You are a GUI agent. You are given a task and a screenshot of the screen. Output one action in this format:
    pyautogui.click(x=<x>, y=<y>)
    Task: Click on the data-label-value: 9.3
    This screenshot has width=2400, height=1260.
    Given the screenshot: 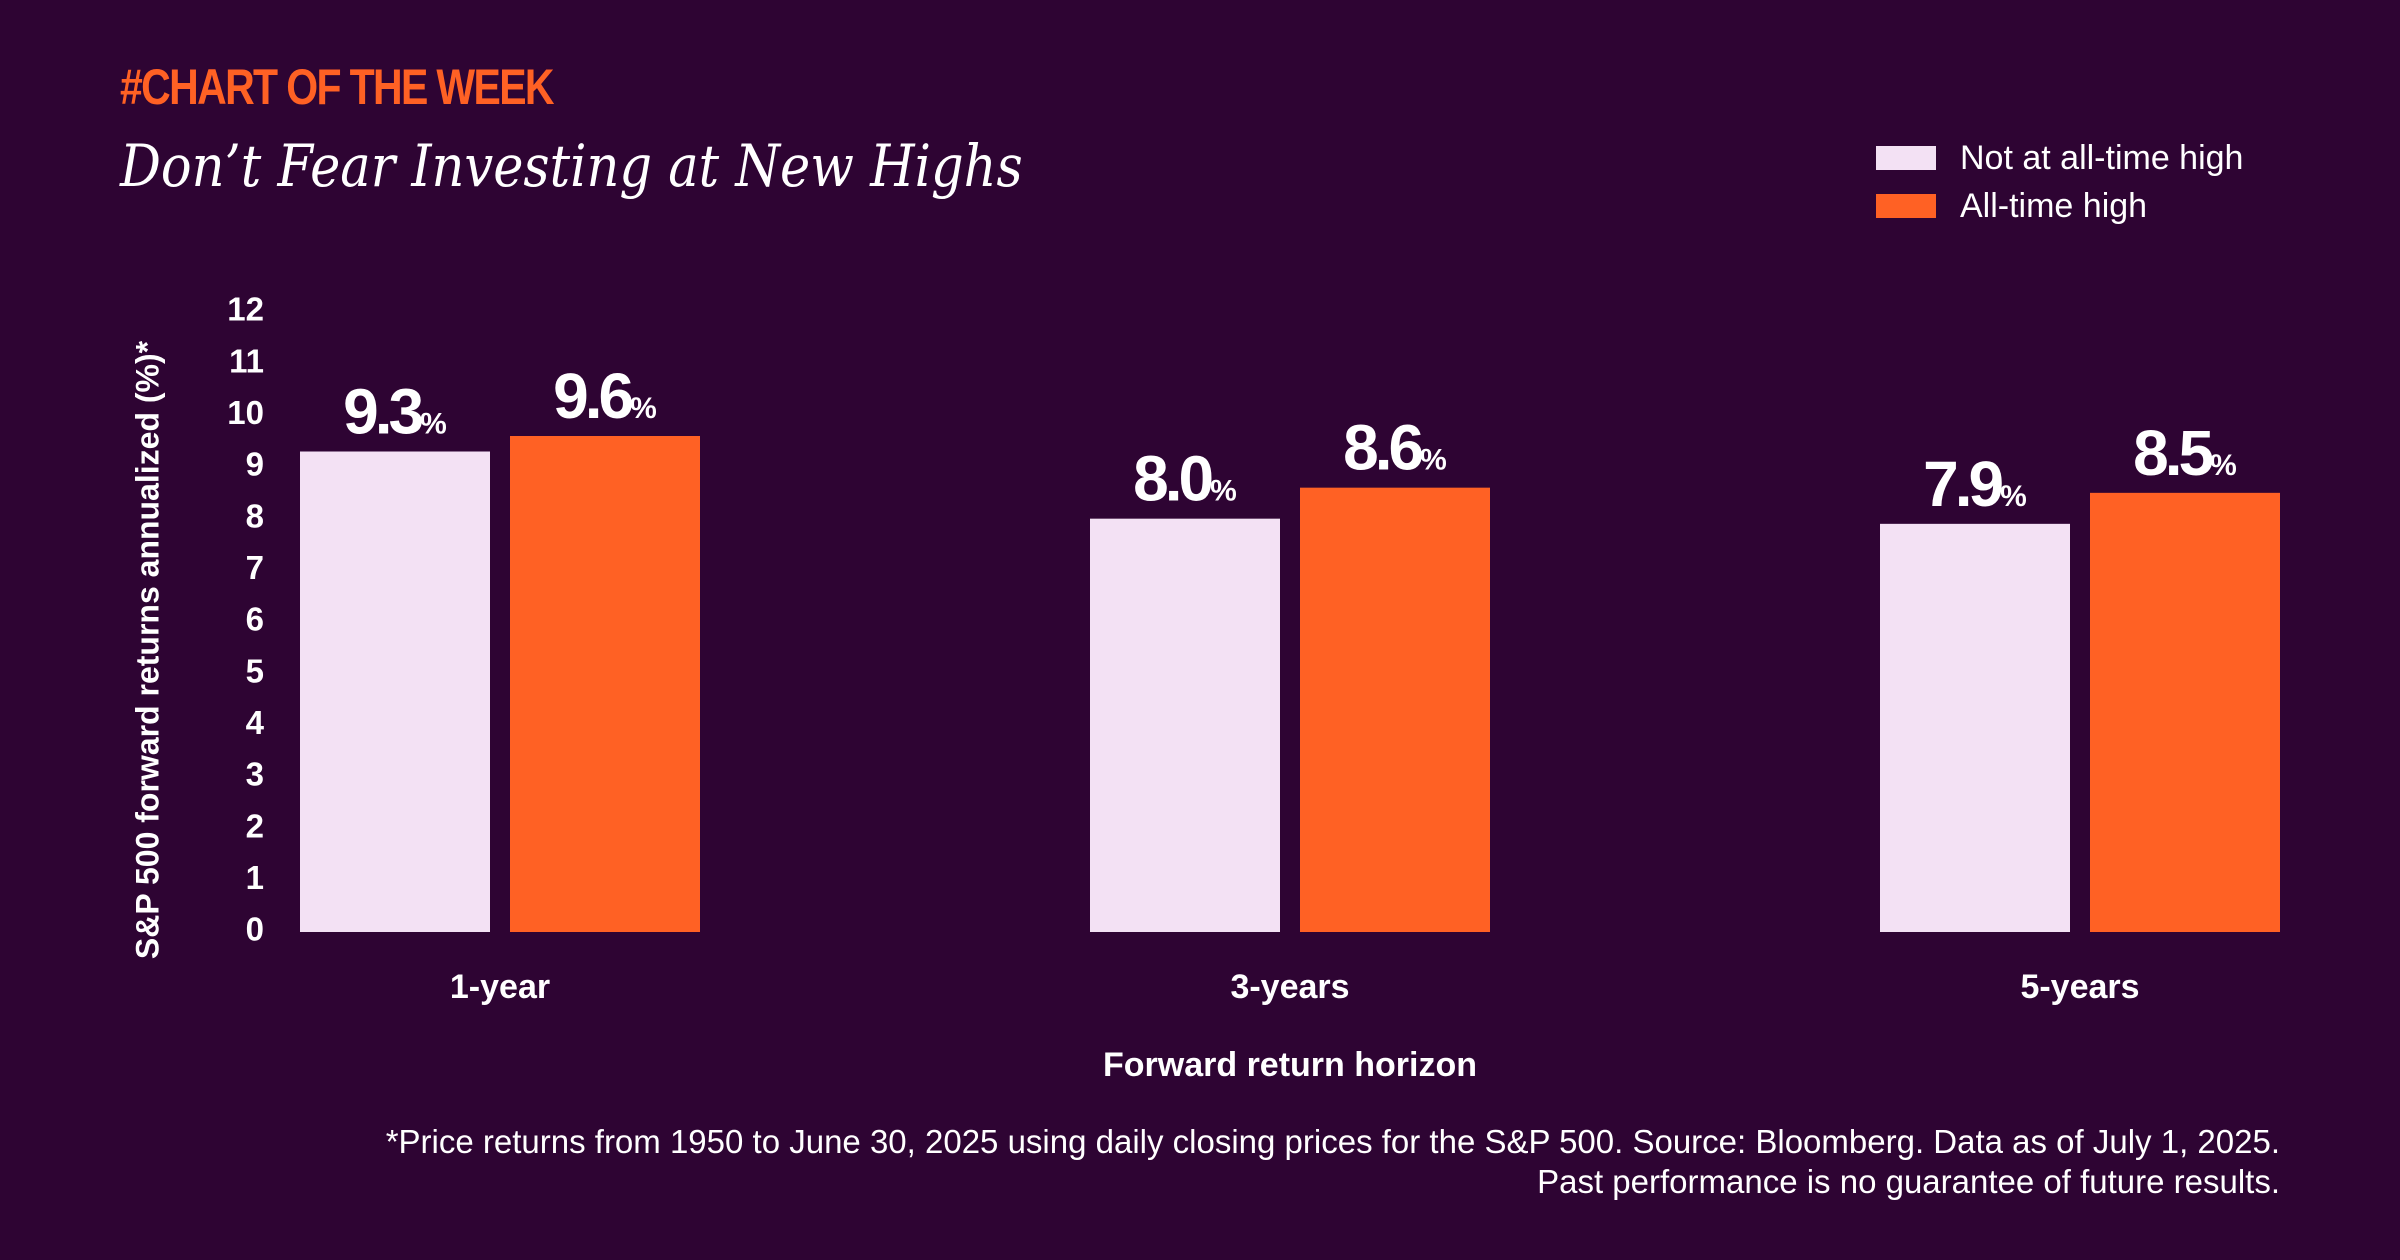 What is the action you would take?
    pyautogui.click(x=382, y=412)
    